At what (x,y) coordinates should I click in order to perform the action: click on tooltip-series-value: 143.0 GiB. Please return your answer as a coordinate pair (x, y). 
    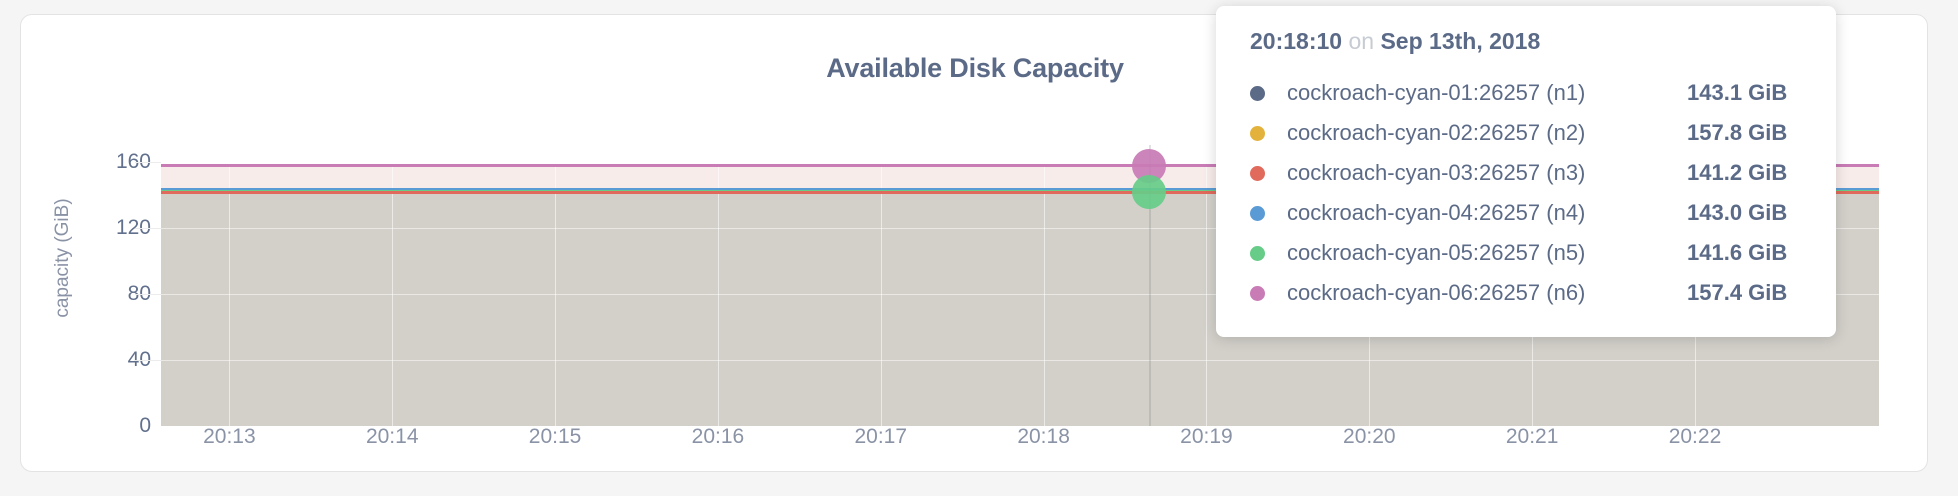
    Looking at the image, I should click on (1737, 212).